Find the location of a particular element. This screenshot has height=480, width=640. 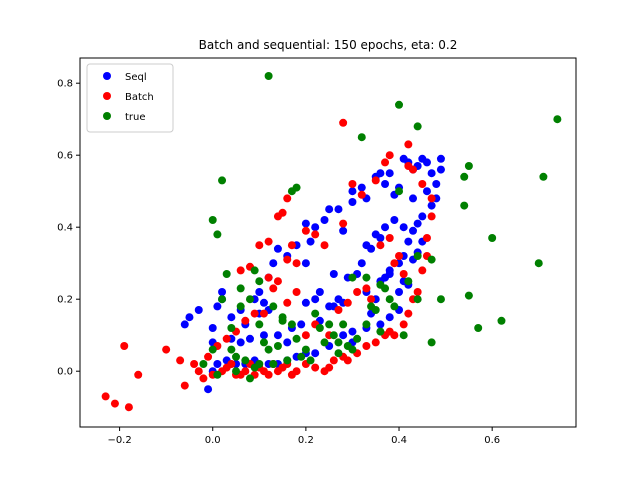

legend: Seql Batch true is located at coordinates (130, 98).